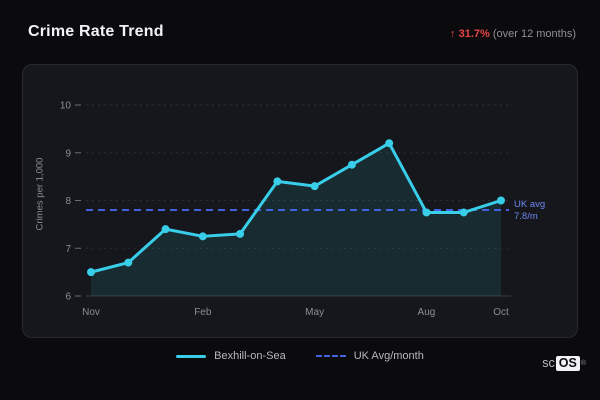 This screenshot has width=600, height=400. What do you see at coordinates (388, 356) in the screenshot?
I see `legend-label: UK Avg/month` at bounding box center [388, 356].